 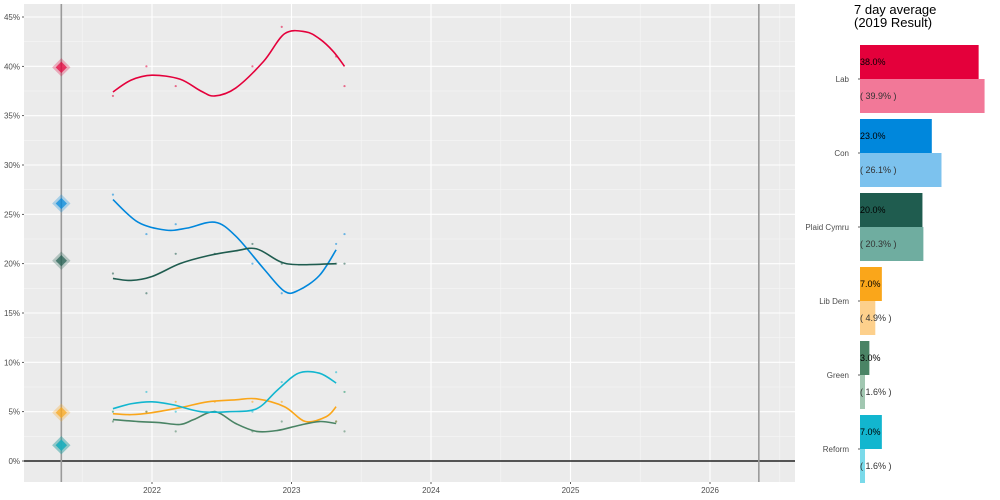 What do you see at coordinates (878, 170) in the screenshot?
I see `bar-previous-label-con: ( 26.1% )` at bounding box center [878, 170].